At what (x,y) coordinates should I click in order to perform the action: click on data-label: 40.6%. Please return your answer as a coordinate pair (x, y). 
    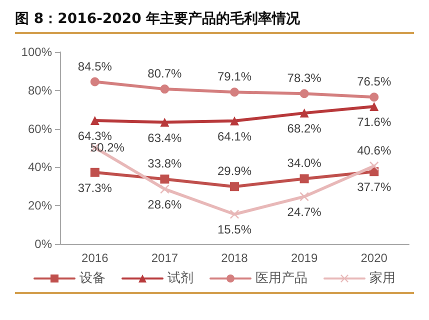
    Looking at the image, I should click on (374, 151).